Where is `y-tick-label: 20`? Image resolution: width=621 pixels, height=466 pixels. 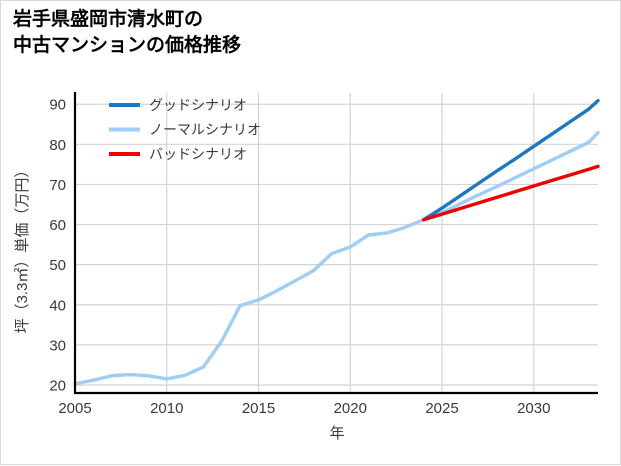 y-tick-label: 20 is located at coordinates (57, 385).